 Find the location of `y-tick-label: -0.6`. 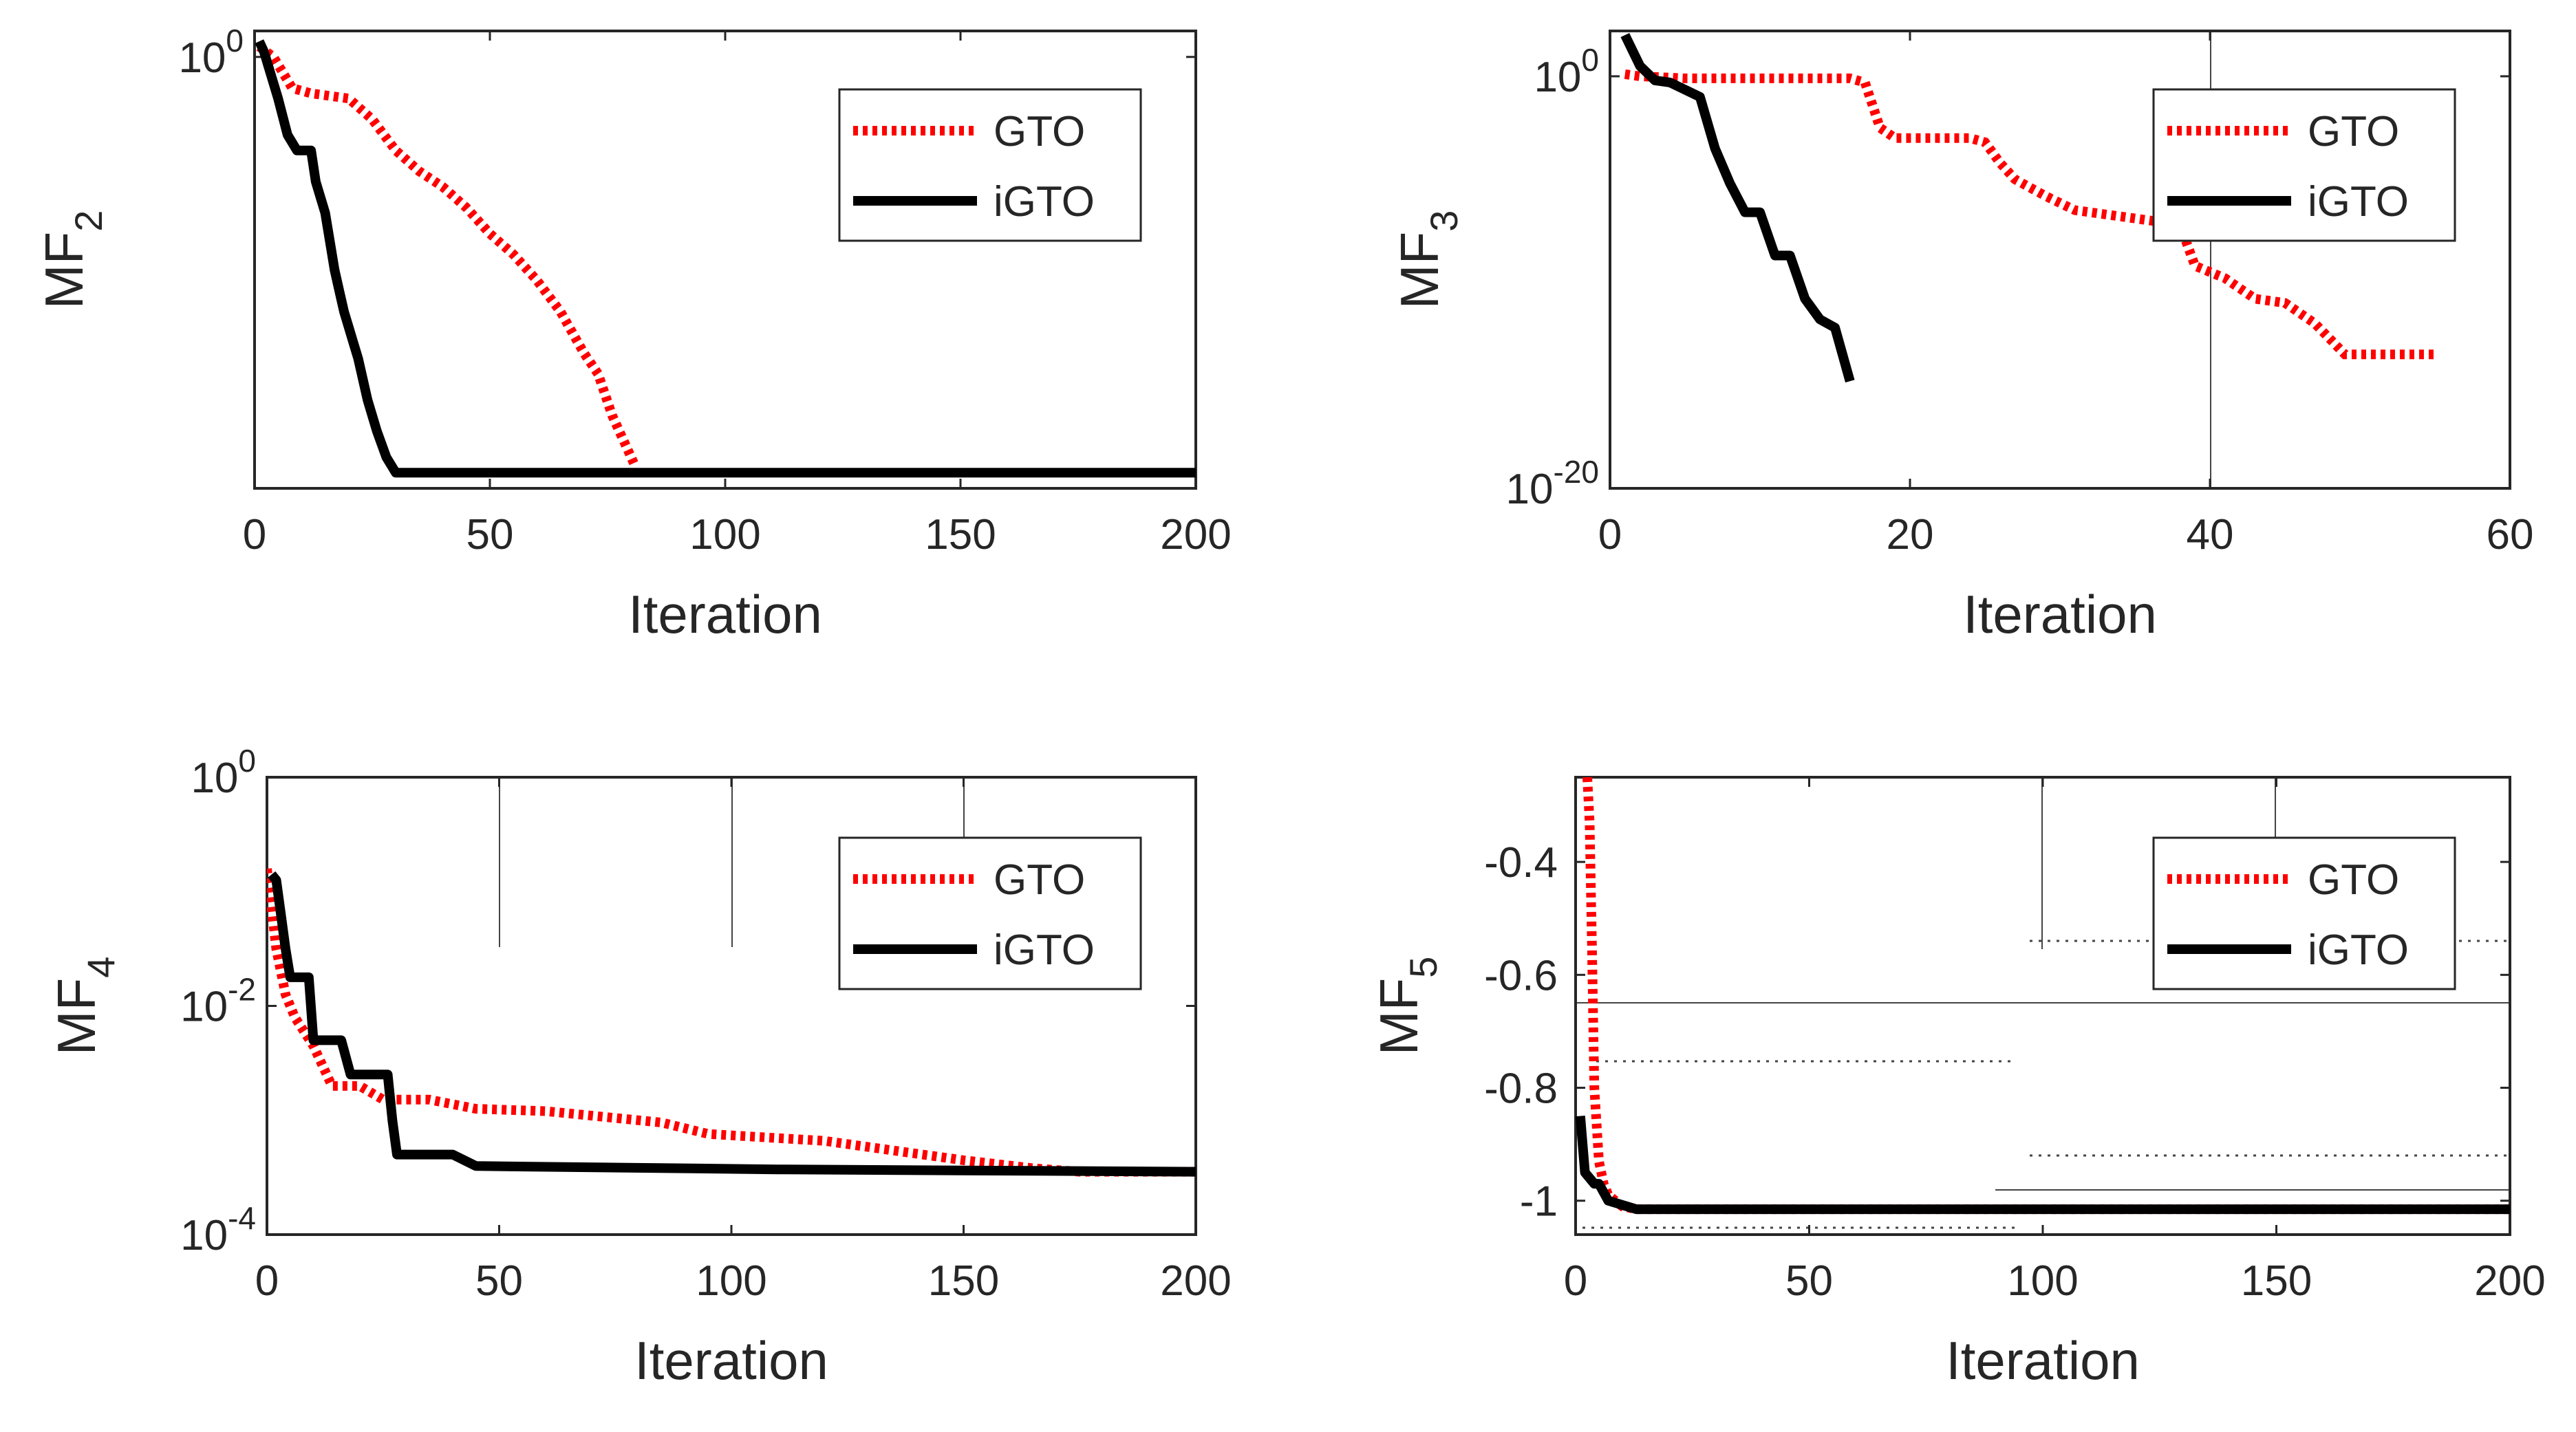

y-tick-label: -0.6 is located at coordinates (1521, 976).